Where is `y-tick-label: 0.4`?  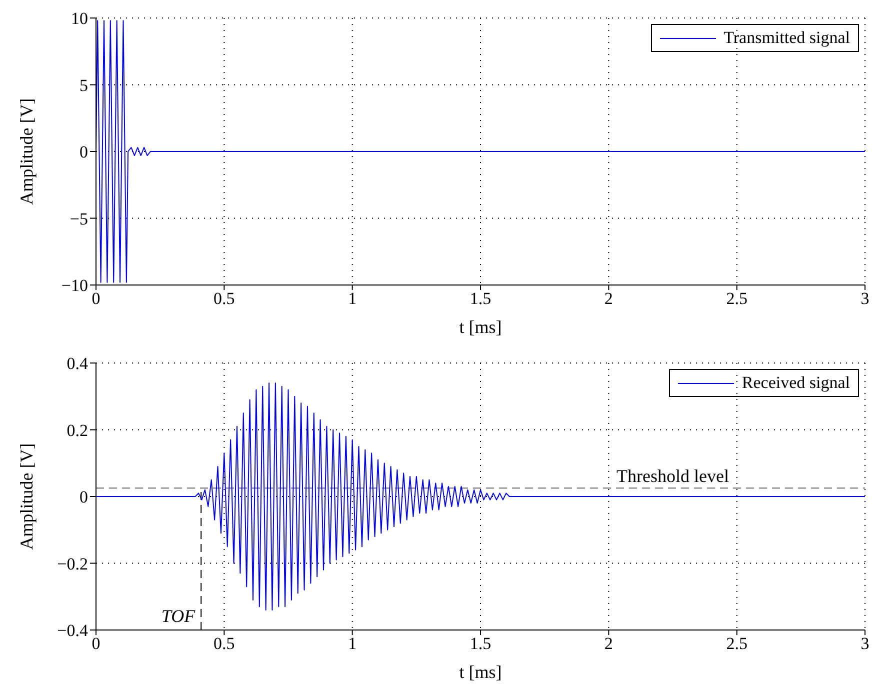
y-tick-label: 0.4 is located at coordinates (77, 364).